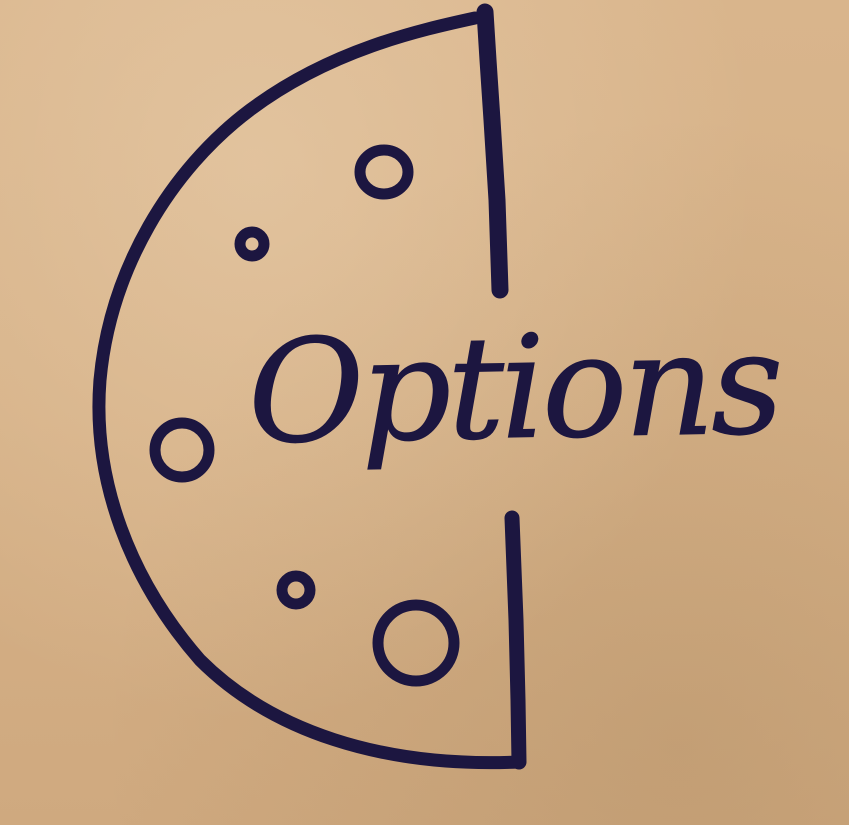  Describe the element at coordinates (492, 151) in the screenshot. I see `cheese-upper-edge` at that location.